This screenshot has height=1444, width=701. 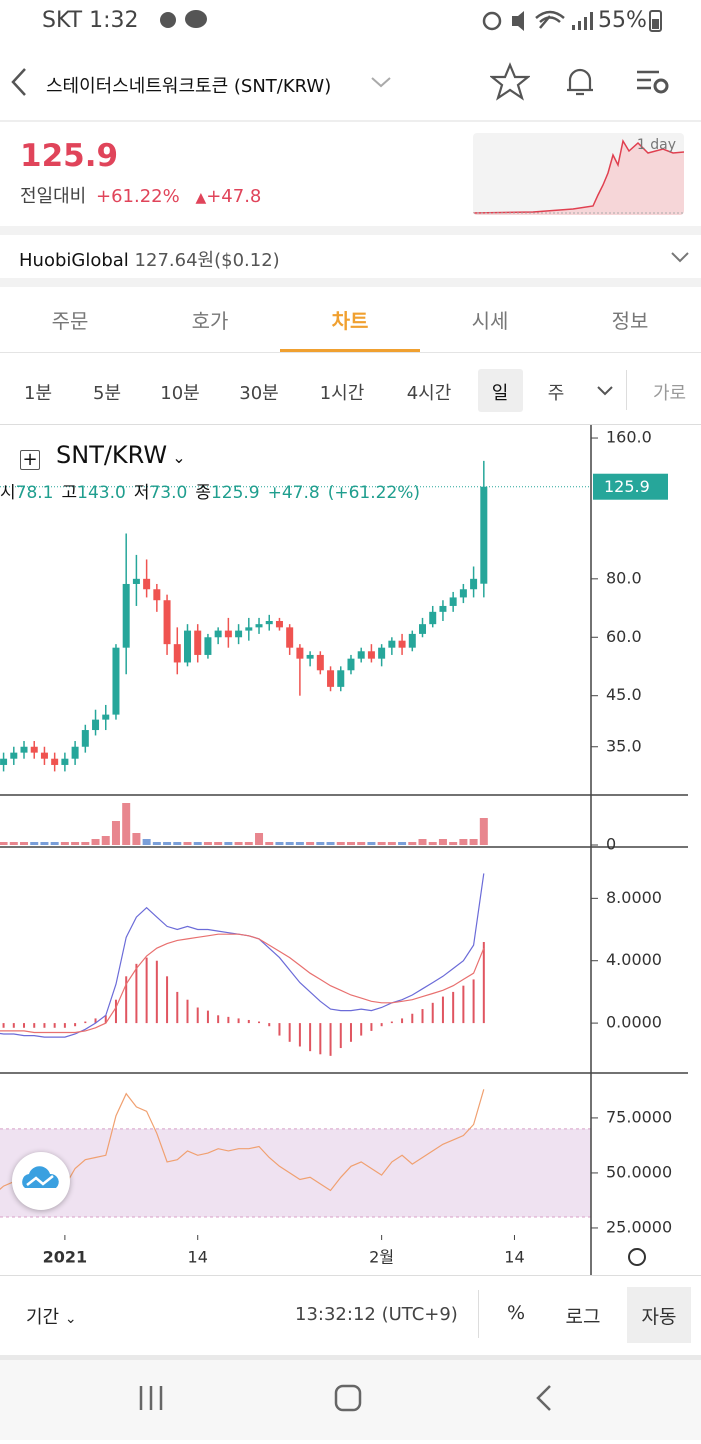 I want to click on settings-menu, so click(x=654, y=82).